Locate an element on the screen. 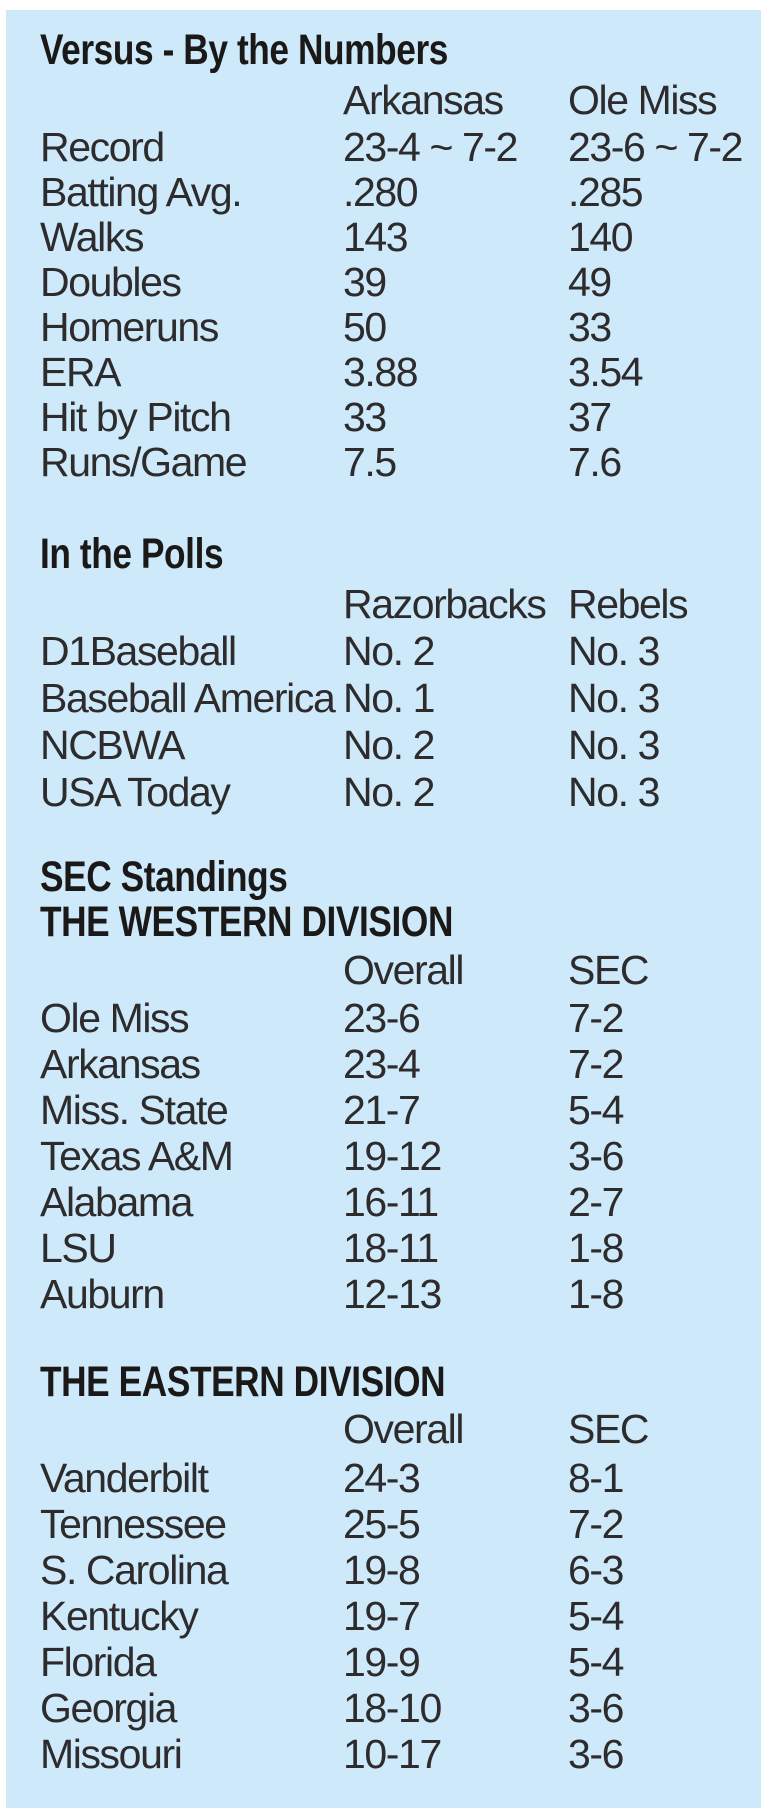 Image resolution: width=761 pixels, height=1813 pixels. stat-label: ERA is located at coordinates (81, 372).